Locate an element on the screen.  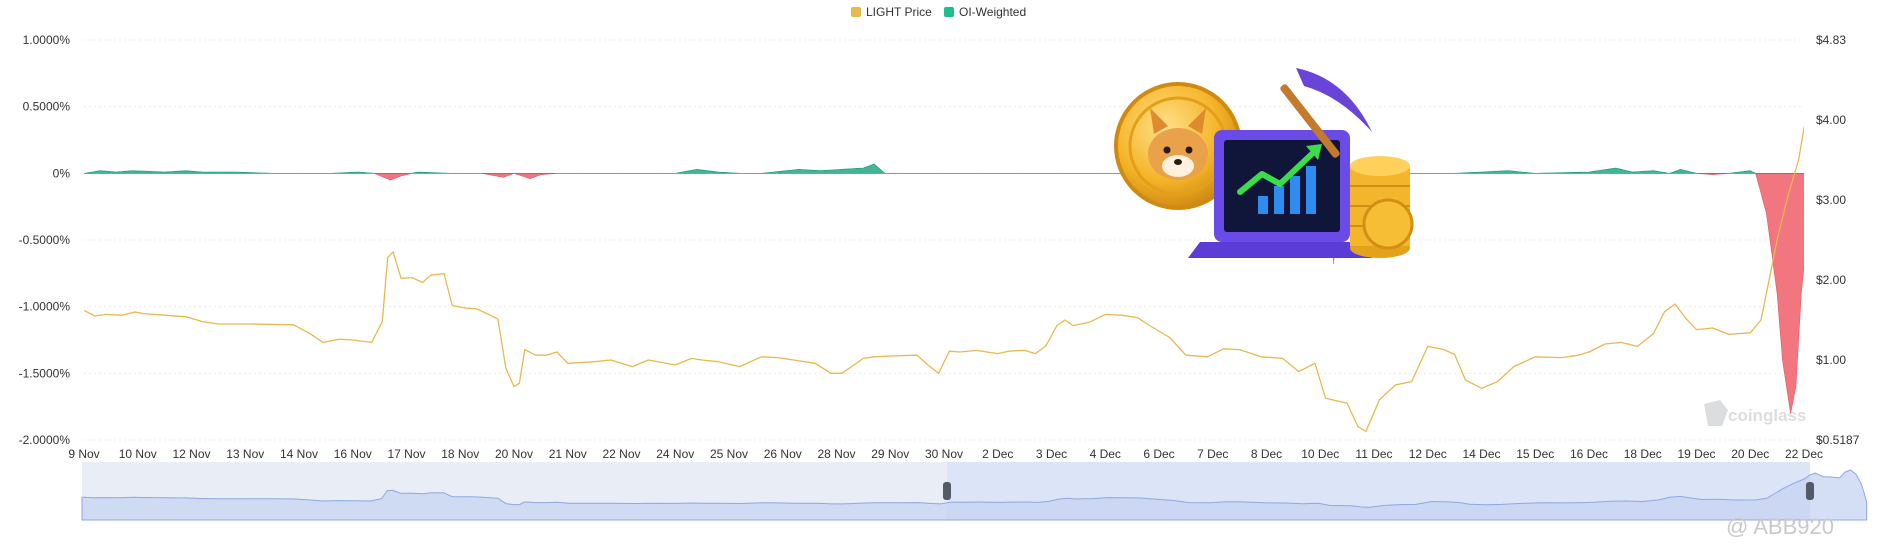
right-axis-tick: $4.83 is located at coordinates (1831, 40).